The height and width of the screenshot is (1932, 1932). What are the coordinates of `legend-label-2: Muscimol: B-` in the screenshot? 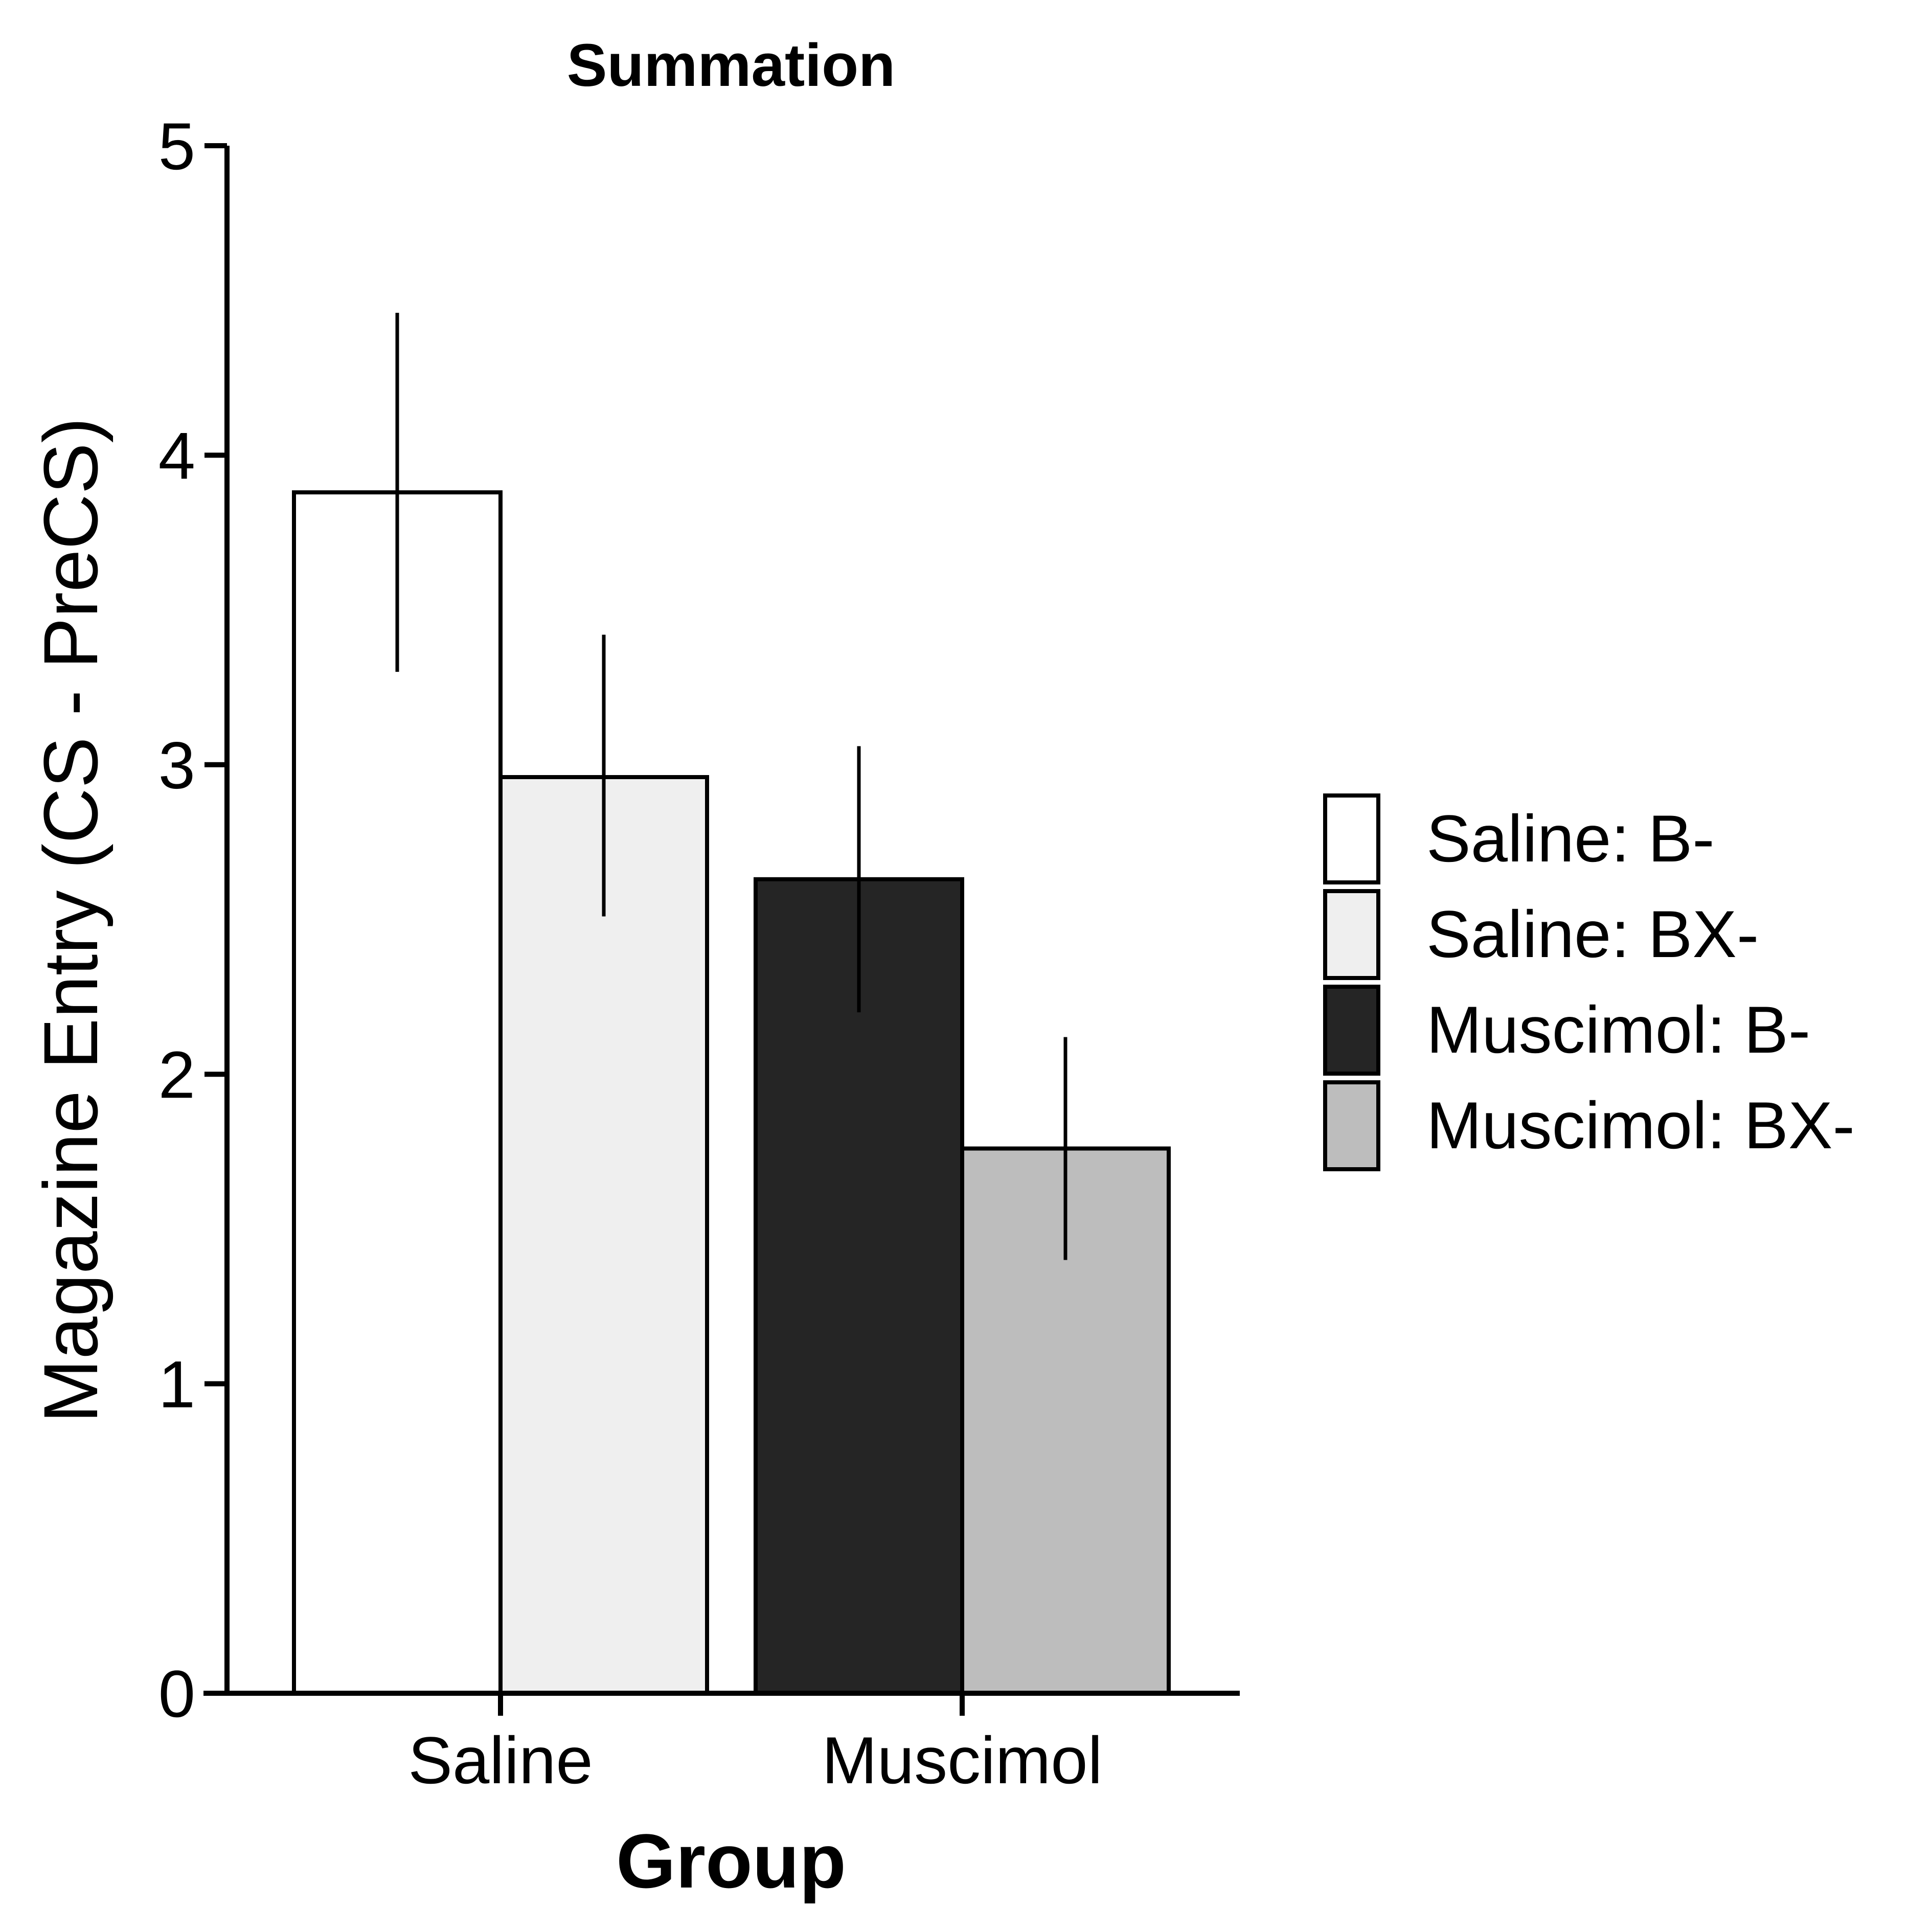 It's located at (1618, 1029).